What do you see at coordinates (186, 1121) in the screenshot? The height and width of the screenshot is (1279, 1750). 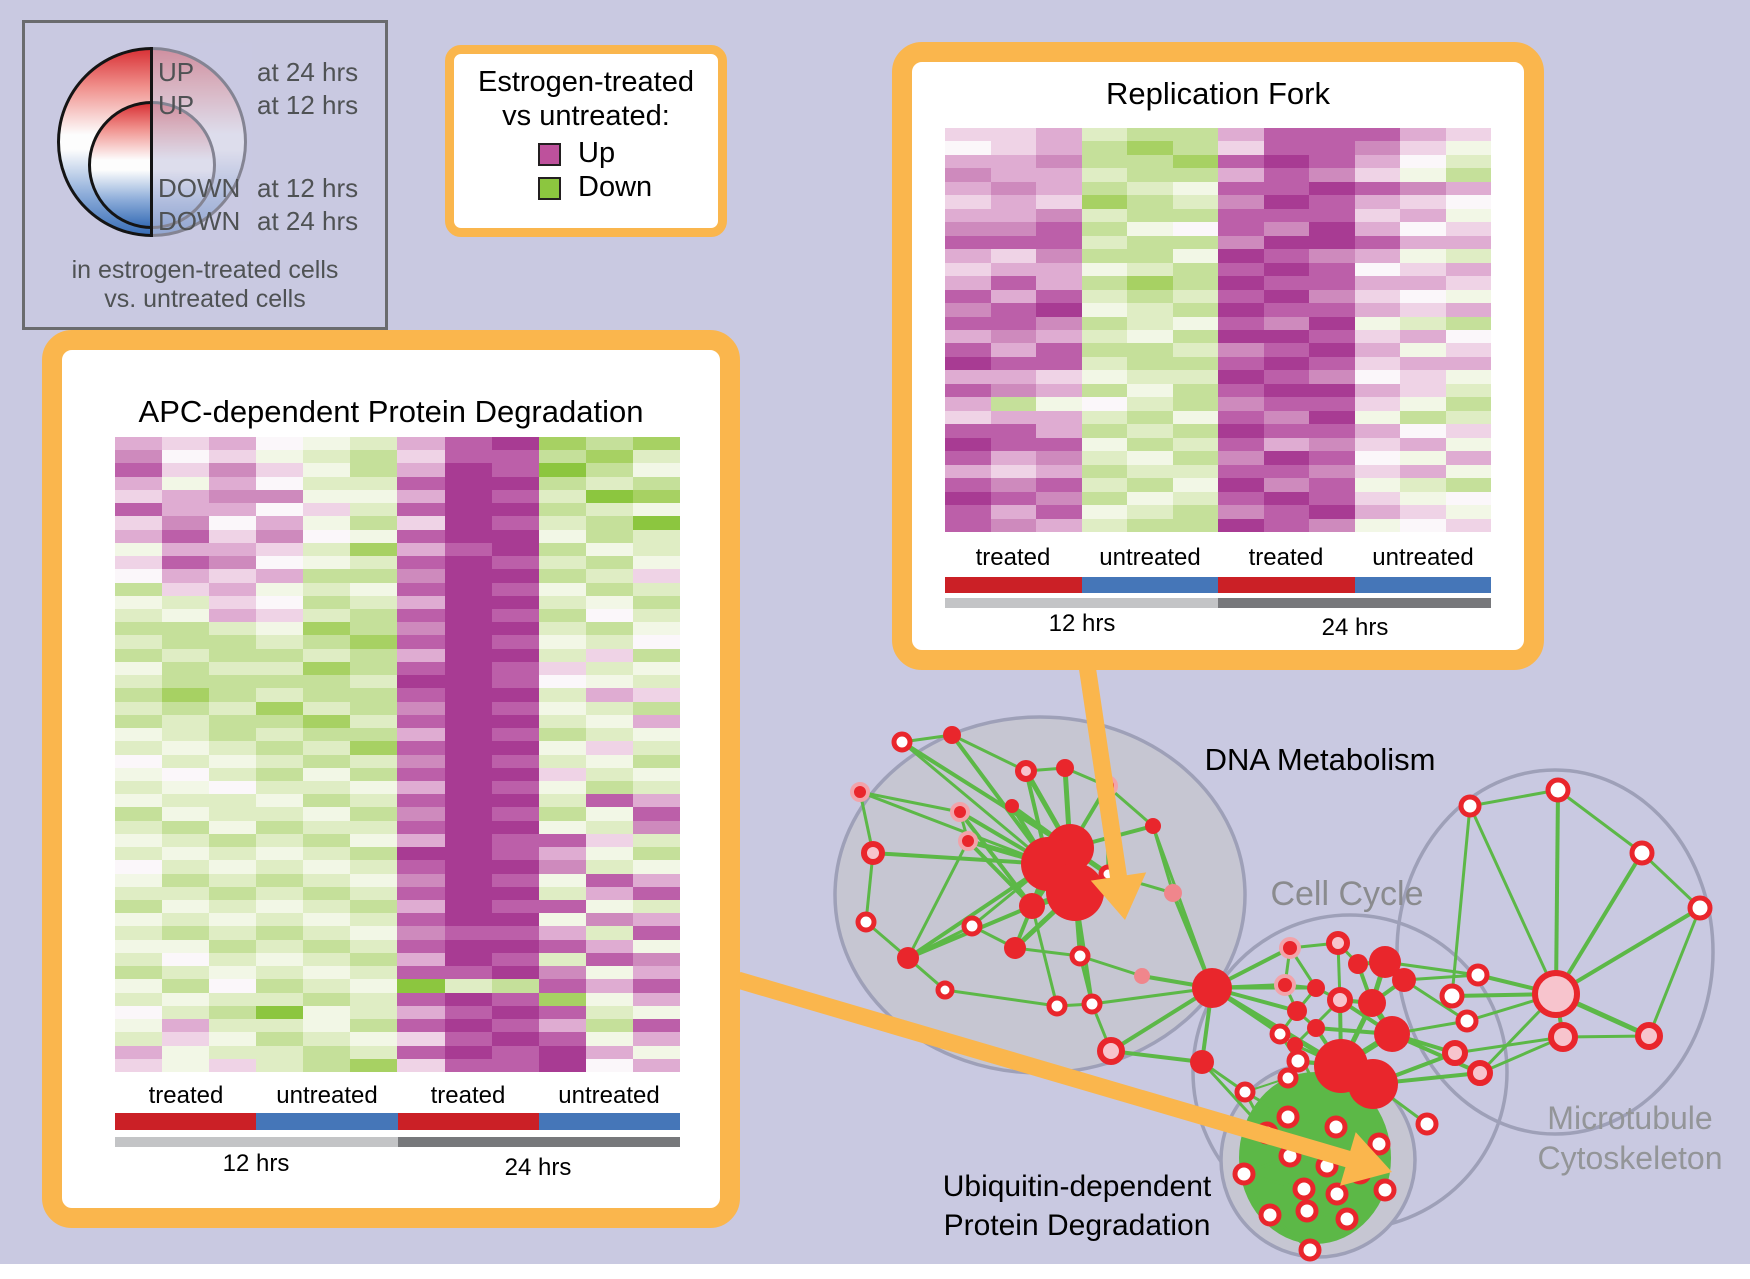 I see `treatment-bar-segment` at bounding box center [186, 1121].